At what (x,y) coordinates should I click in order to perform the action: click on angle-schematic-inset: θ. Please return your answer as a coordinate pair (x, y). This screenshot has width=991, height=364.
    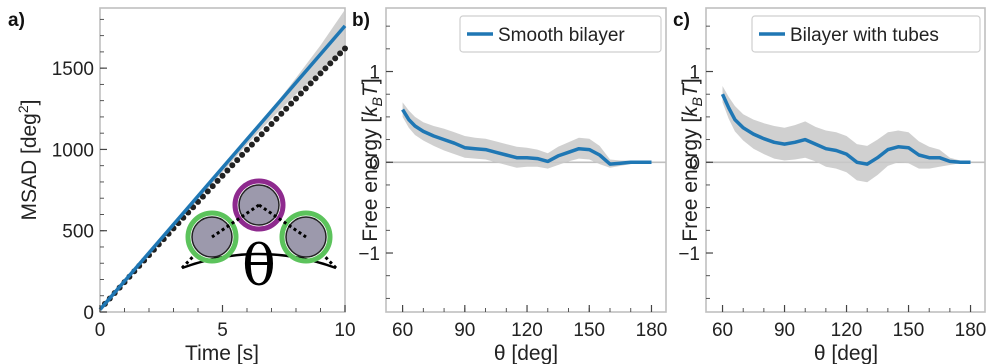
    Looking at the image, I should click on (259, 238).